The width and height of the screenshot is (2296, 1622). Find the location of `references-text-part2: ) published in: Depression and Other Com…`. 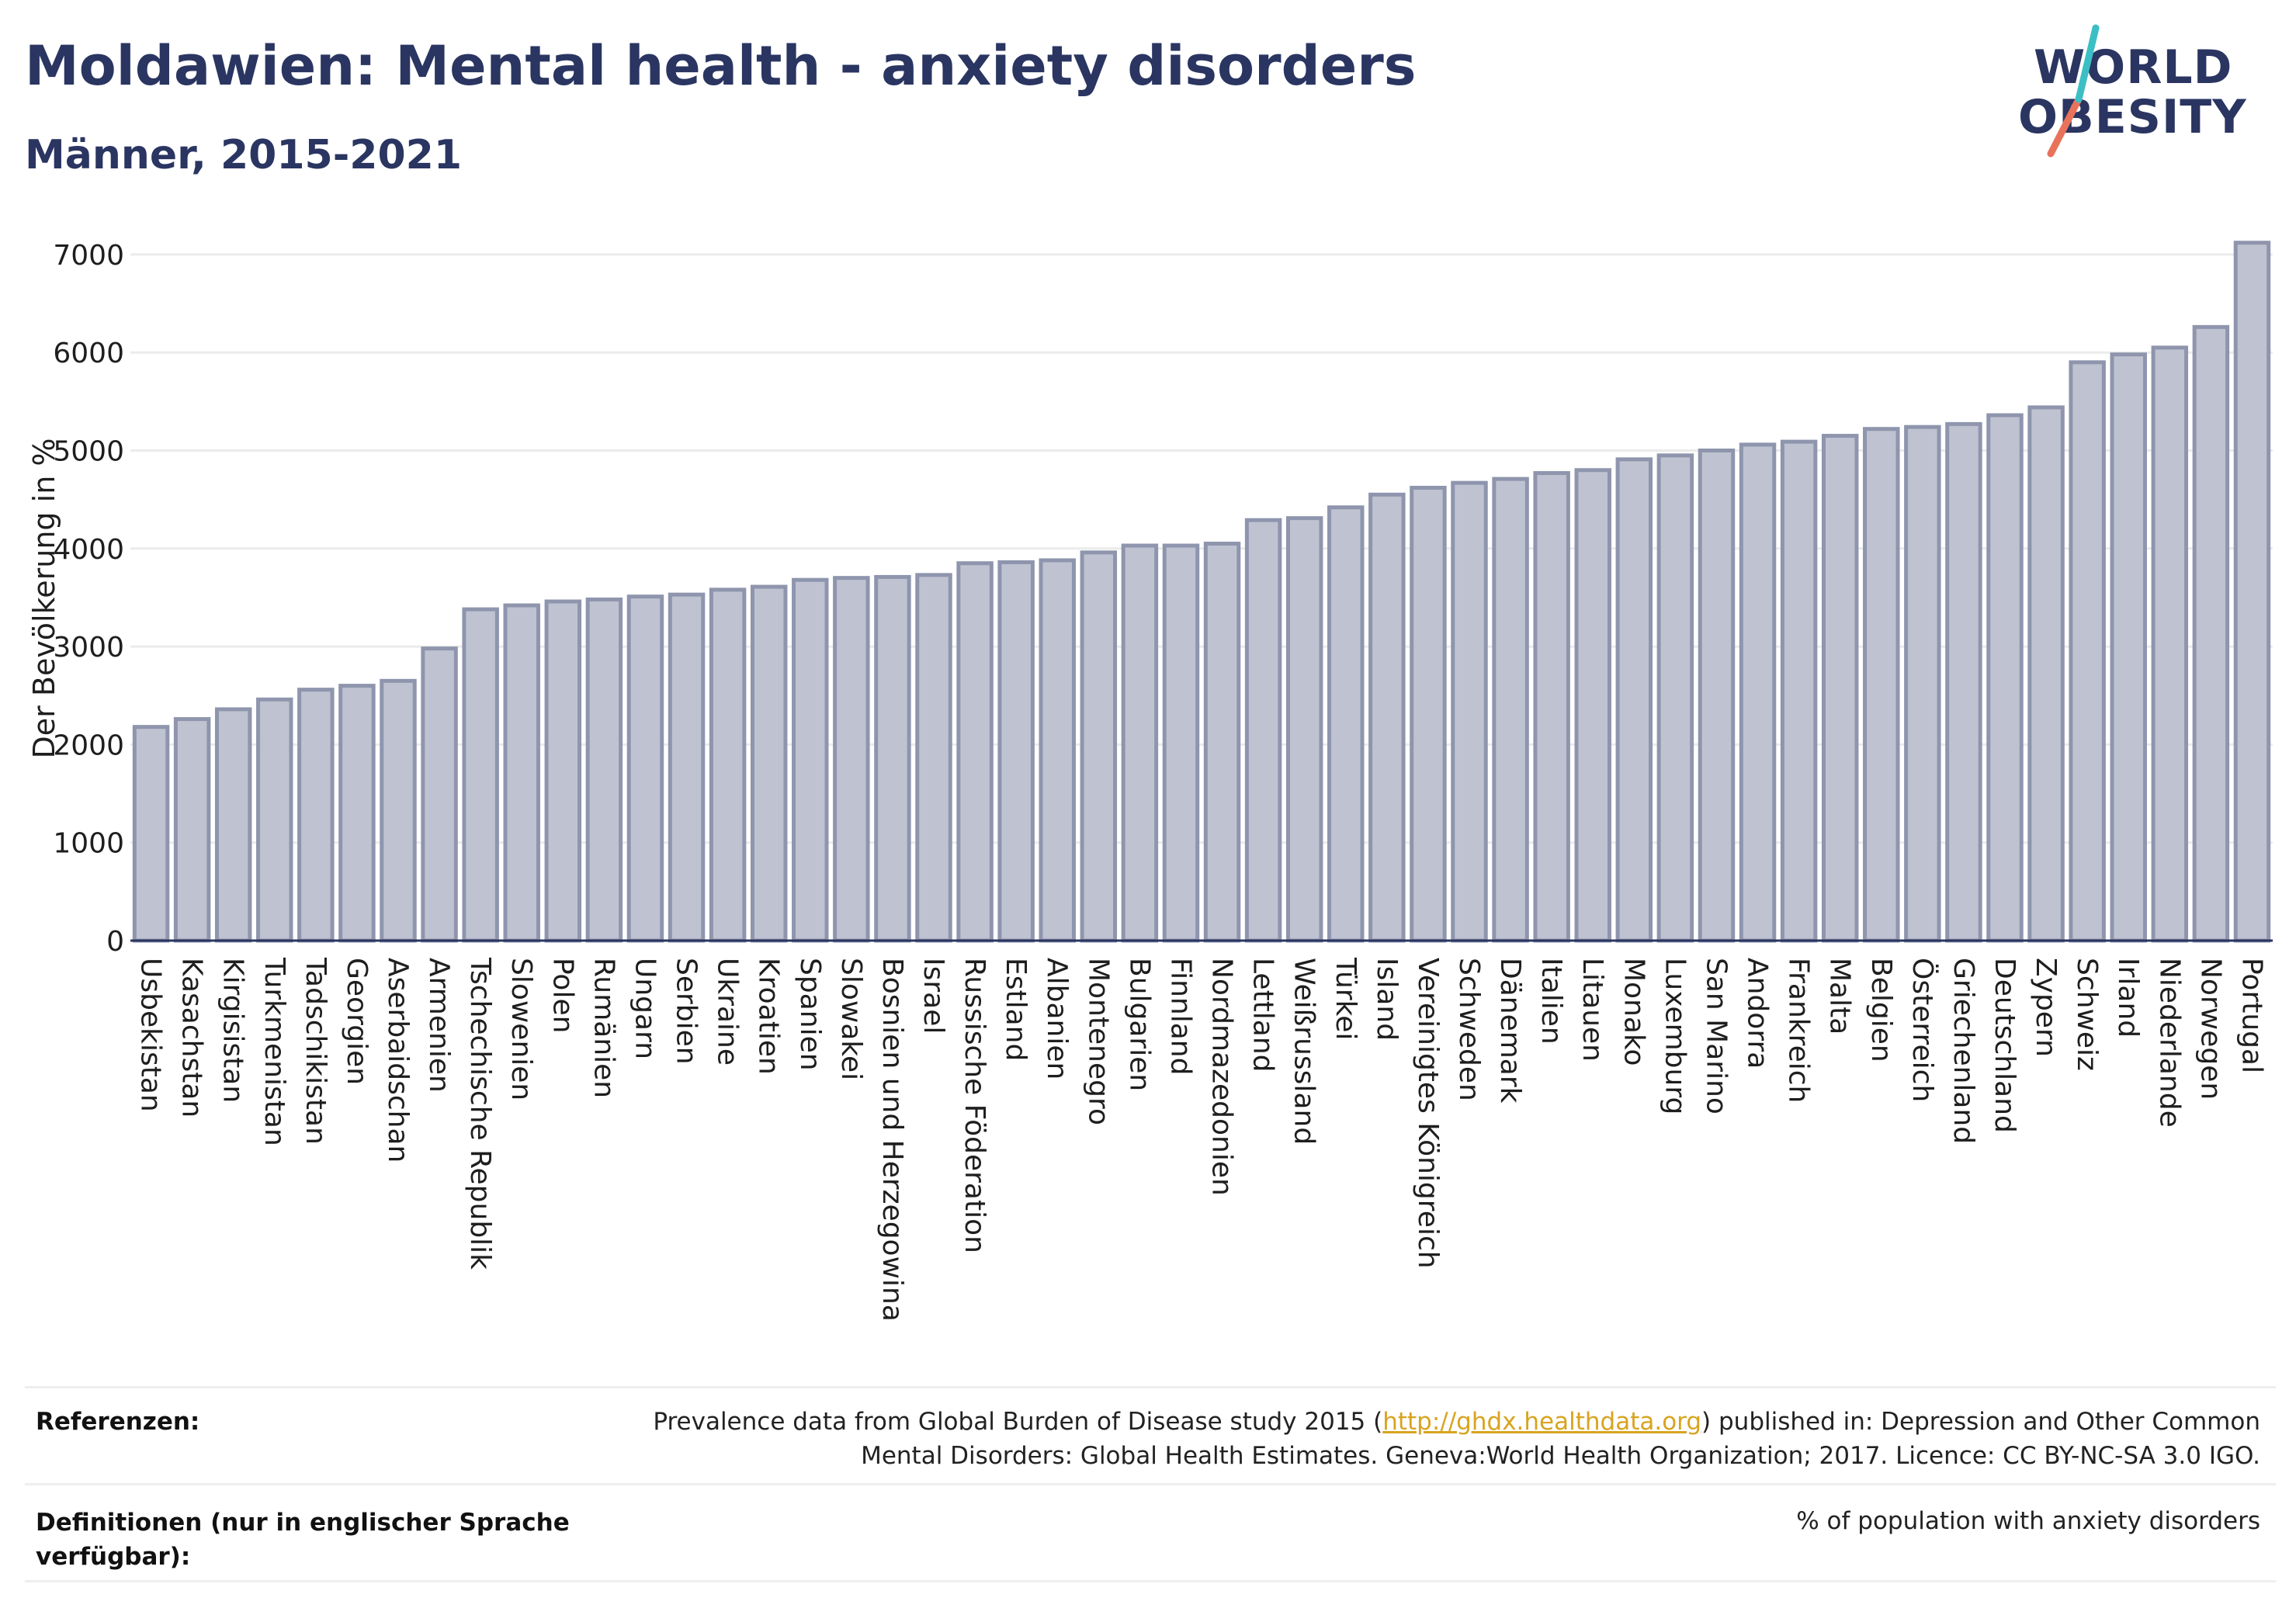

references-text-part2: ) published in: Depression and Other Com… is located at coordinates (1980, 1422).